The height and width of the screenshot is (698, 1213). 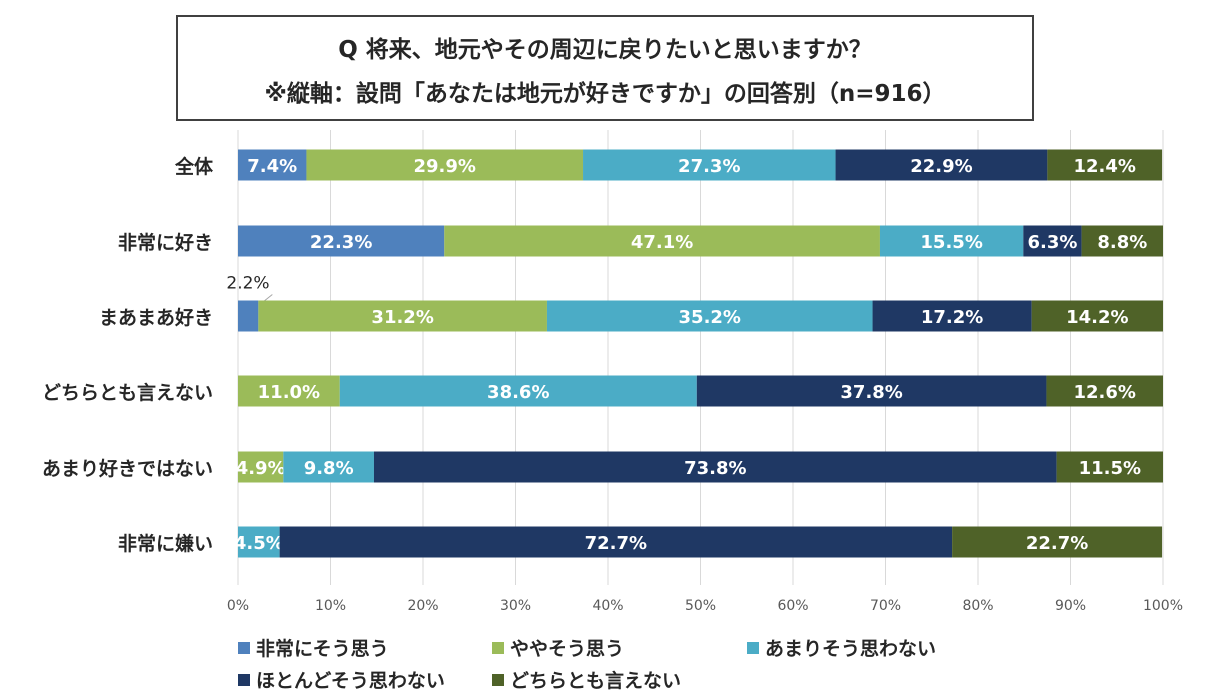 I want to click on x-tick-label: 30%, so click(x=515, y=606).